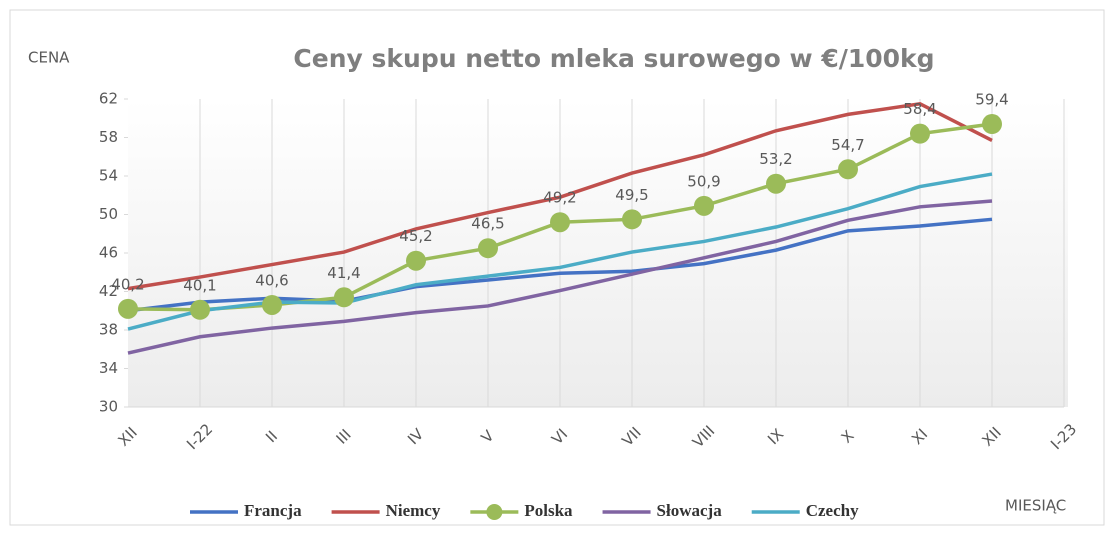 Image resolution: width=1114 pixels, height=535 pixels. I want to click on x-axis-label: MIESIĄC, so click(1035, 506).